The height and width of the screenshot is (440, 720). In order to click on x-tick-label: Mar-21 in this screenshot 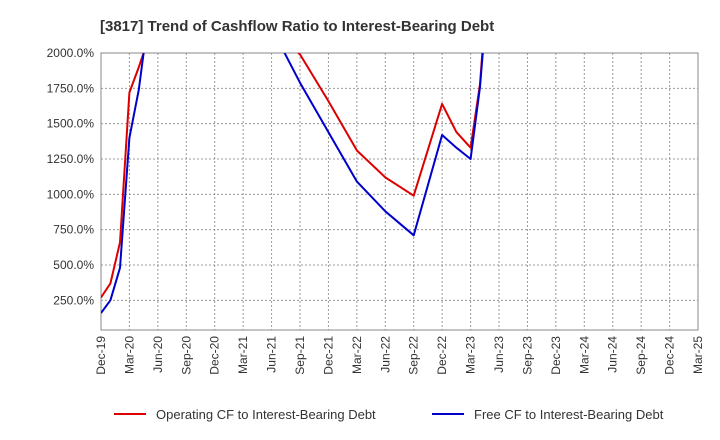, I will do `click(243, 355)`.